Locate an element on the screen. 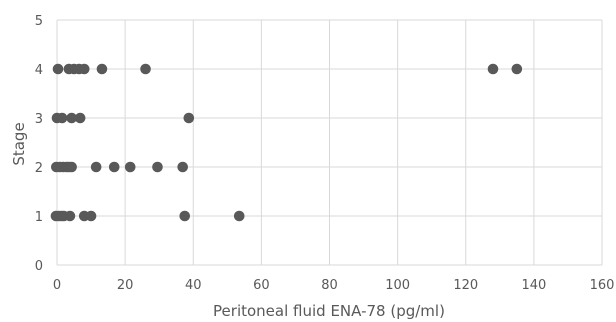 The image size is (616, 322). x-tick-label: 40 is located at coordinates (193, 285).